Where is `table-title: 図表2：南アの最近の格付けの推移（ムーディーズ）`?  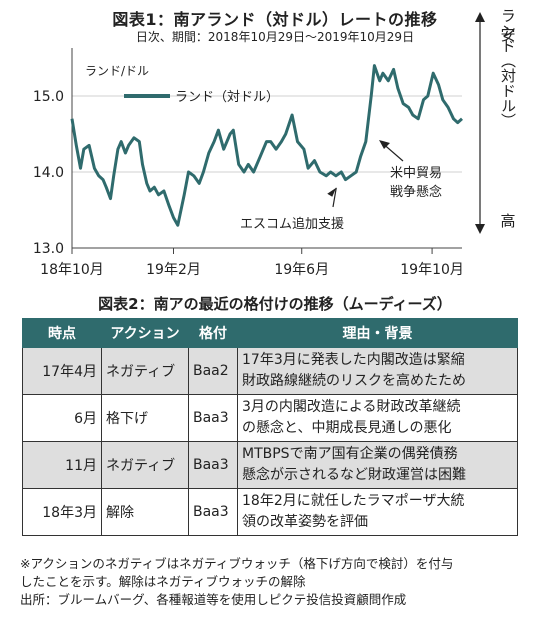
table-title: 図表2：南アの最近の格付けの推移（ムーディーズ） is located at coordinates (275, 304).